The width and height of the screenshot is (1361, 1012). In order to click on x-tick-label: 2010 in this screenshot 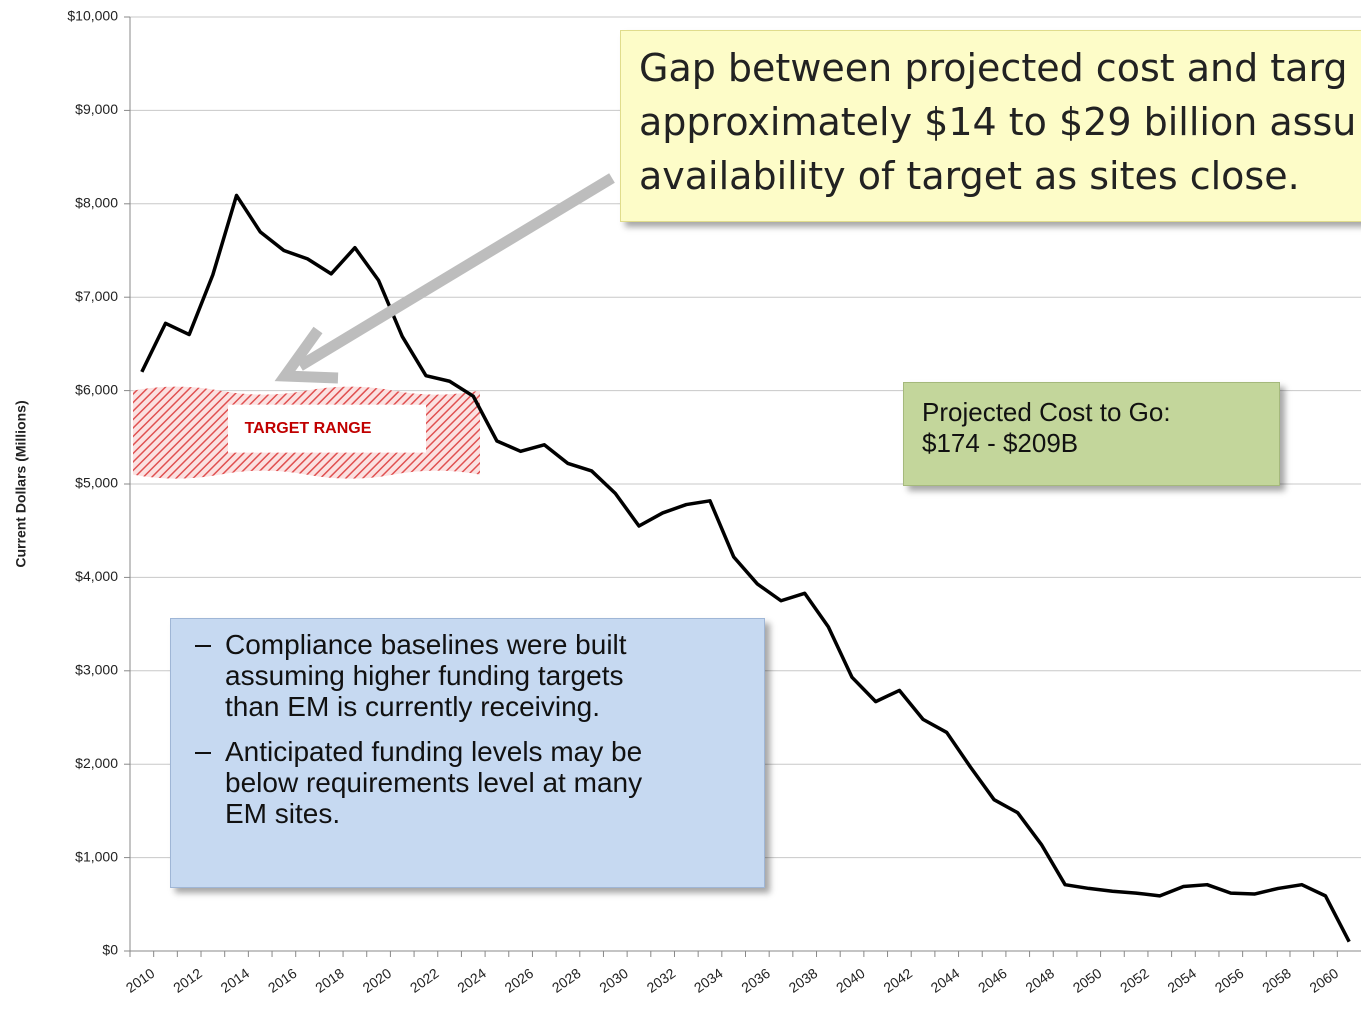, I will do `click(140, 980)`.